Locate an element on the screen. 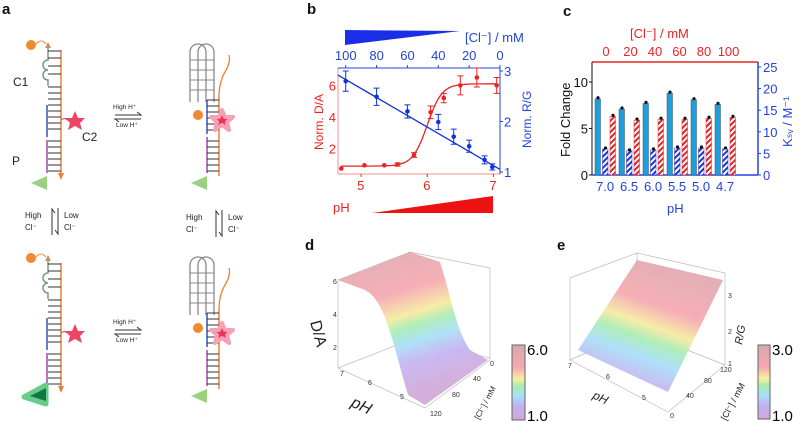 Image resolution: width=800 pixels, height=422 pixels. x2-tick-label: 60 is located at coordinates (679, 51).